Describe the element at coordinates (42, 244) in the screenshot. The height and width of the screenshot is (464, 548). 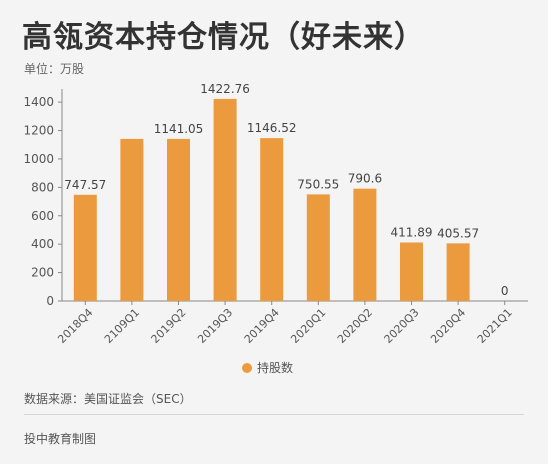
I see `y-tick-label: 400` at that location.